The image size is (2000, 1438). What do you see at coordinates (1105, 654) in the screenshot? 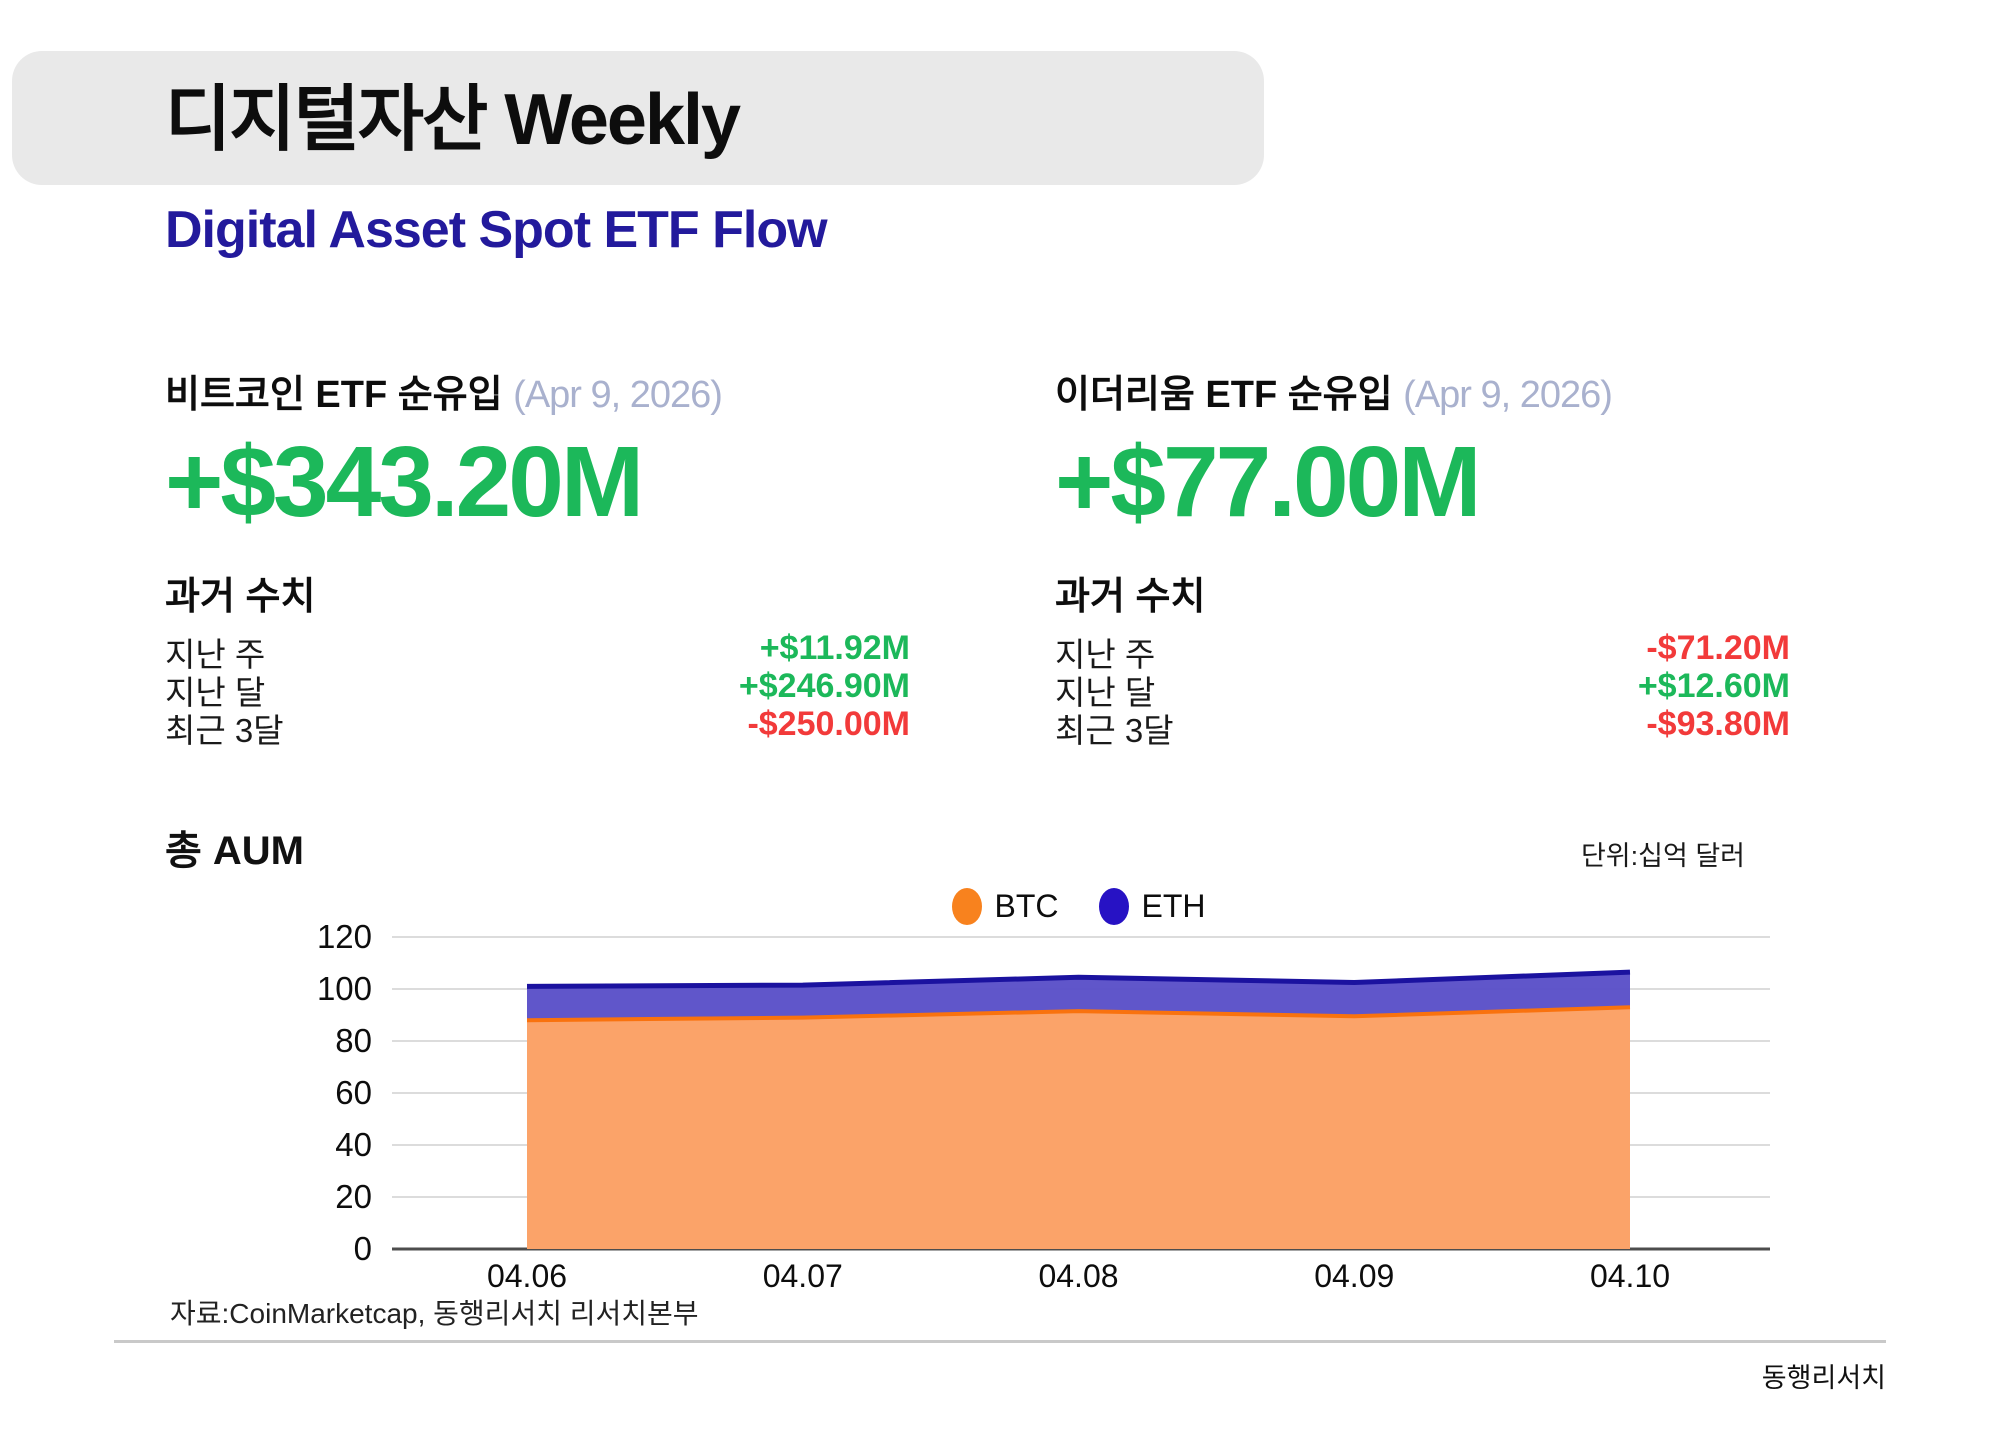
I see `eth-history-label-week: 지난 주` at bounding box center [1105, 654].